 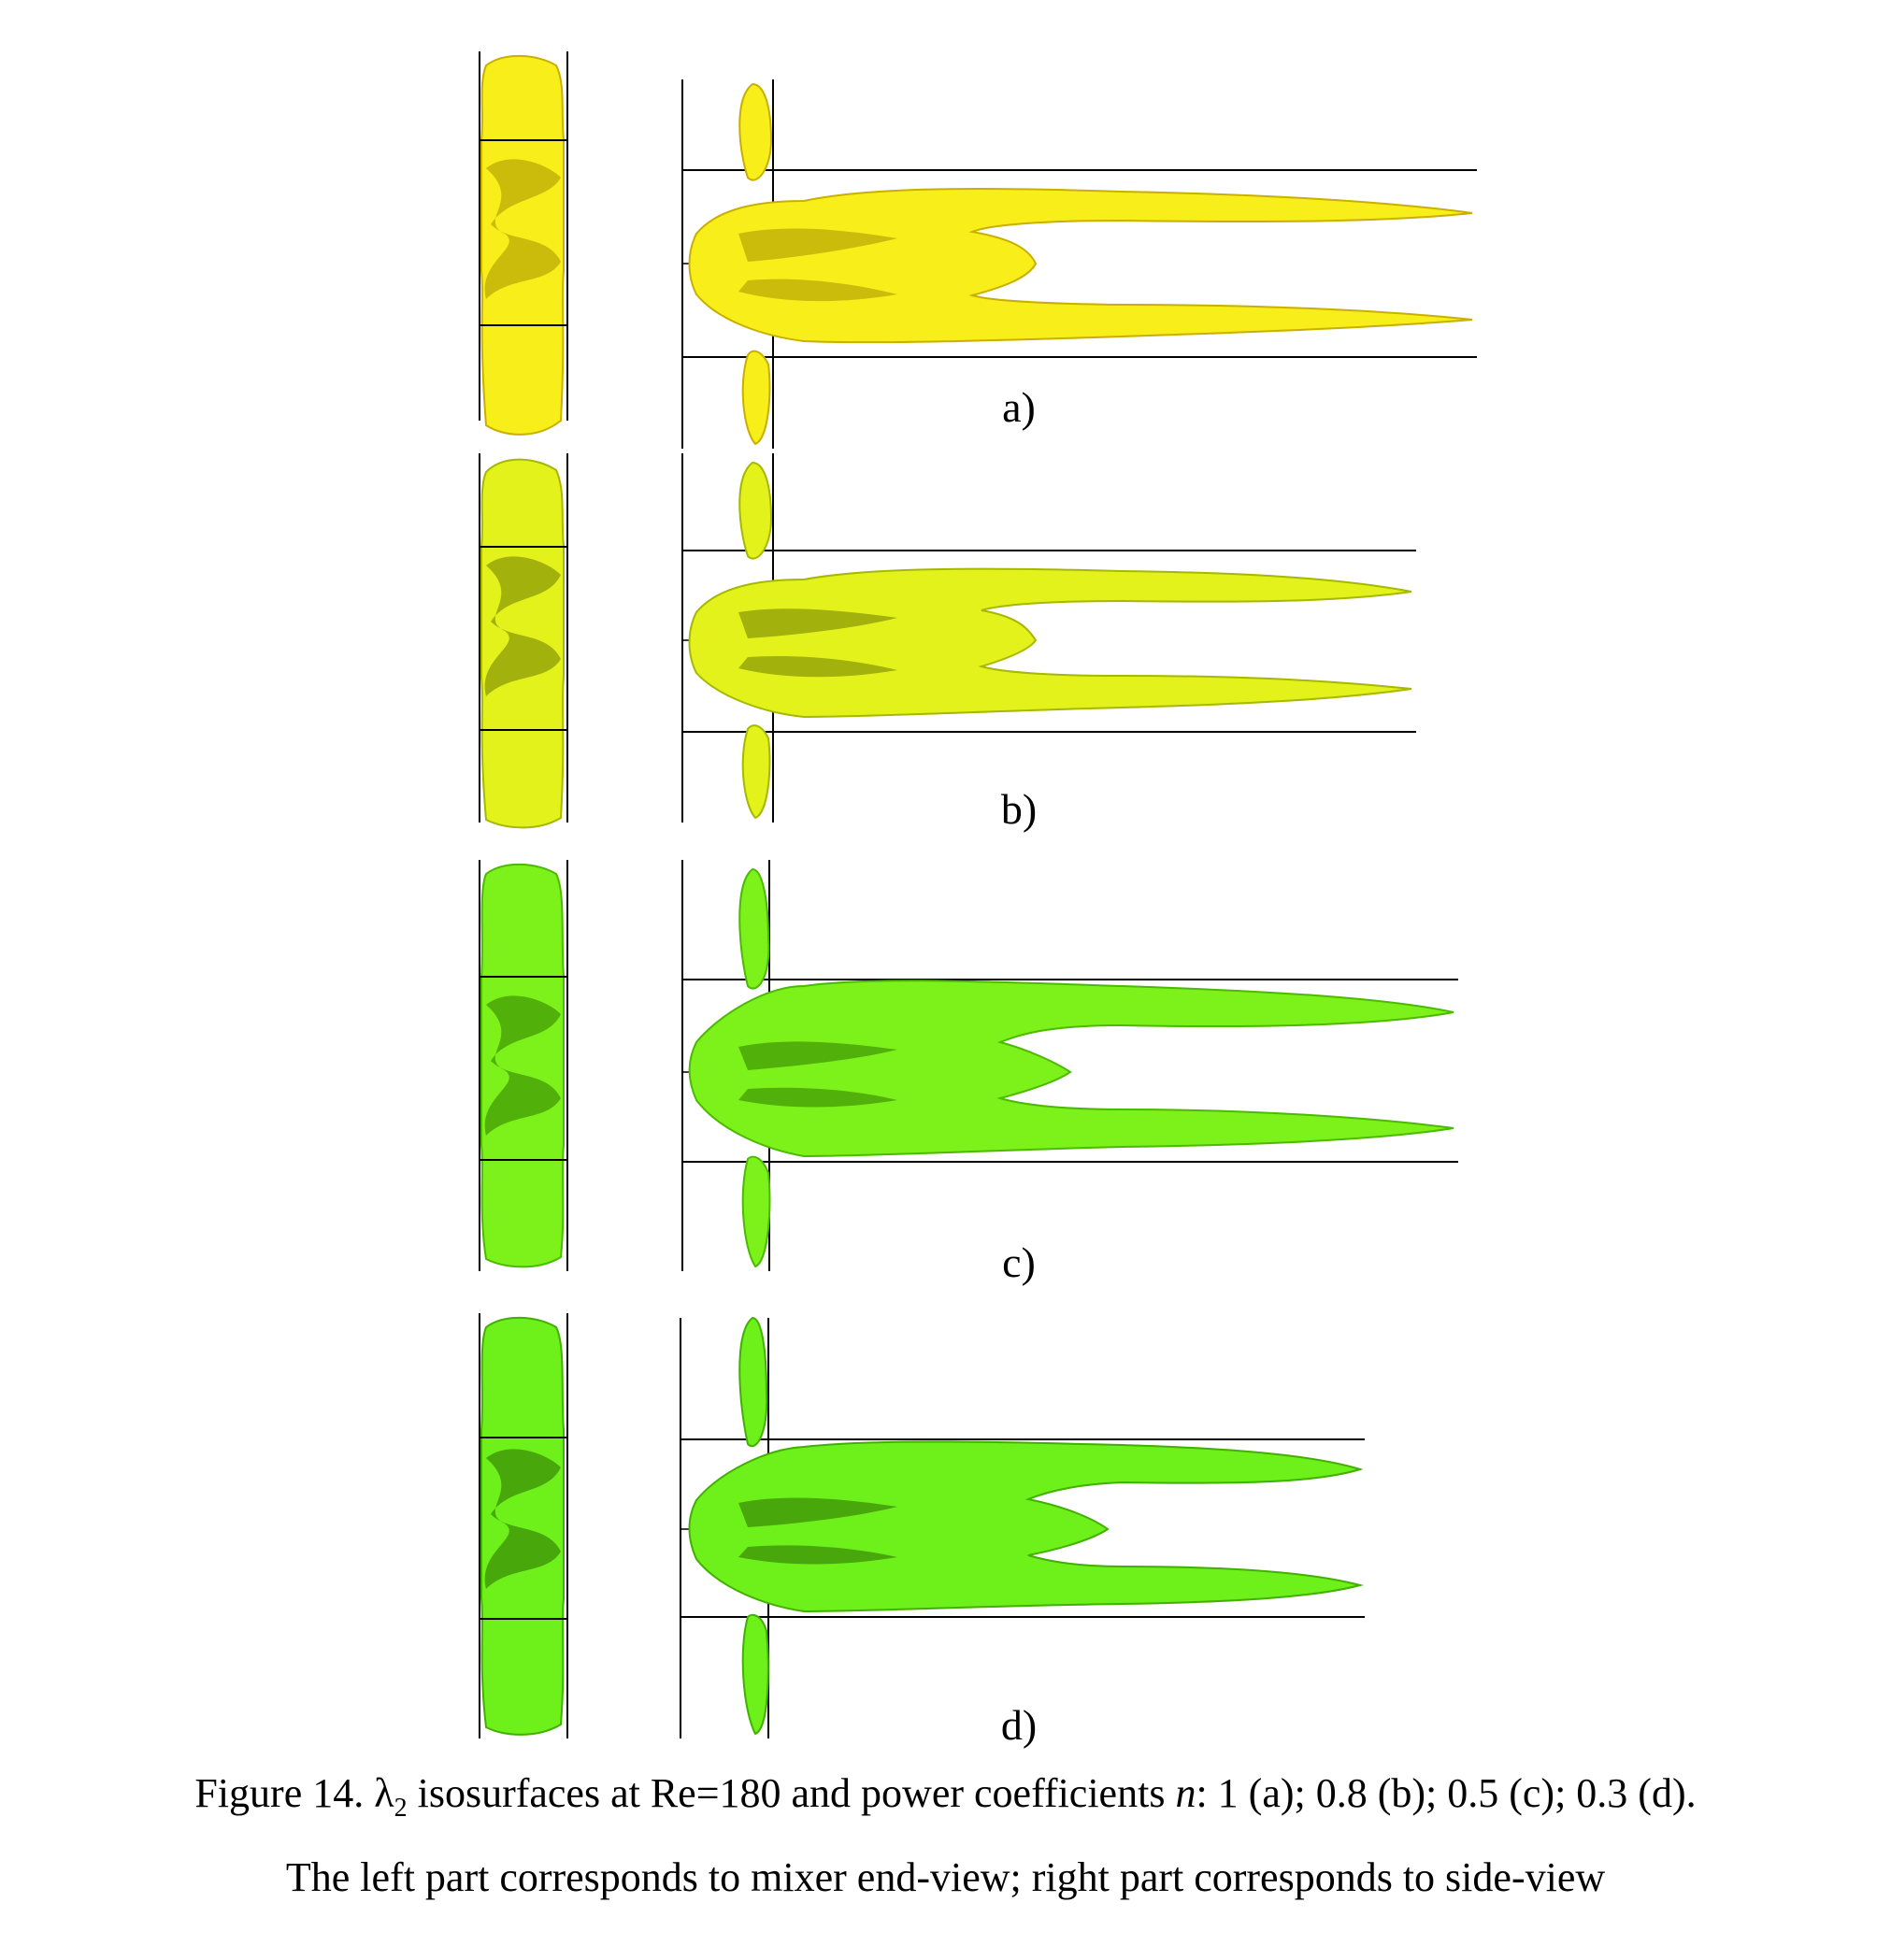 I want to click on side-view-c, so click(x=1069, y=1065).